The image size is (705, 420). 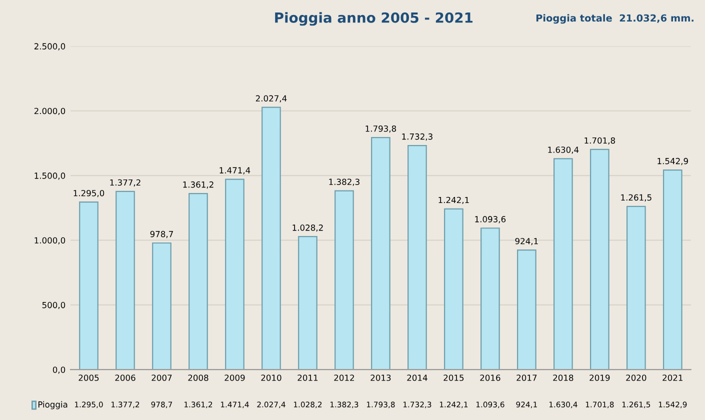 I want to click on y-tick-label: 2.000,0, so click(x=50, y=112).